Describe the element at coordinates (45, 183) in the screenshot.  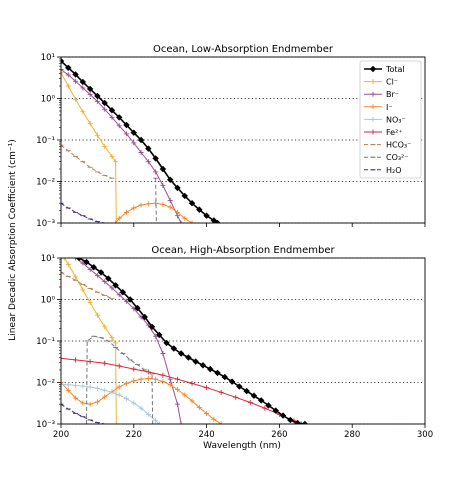
I see `low-absorption-y-tick-label: 10⁻²` at that location.